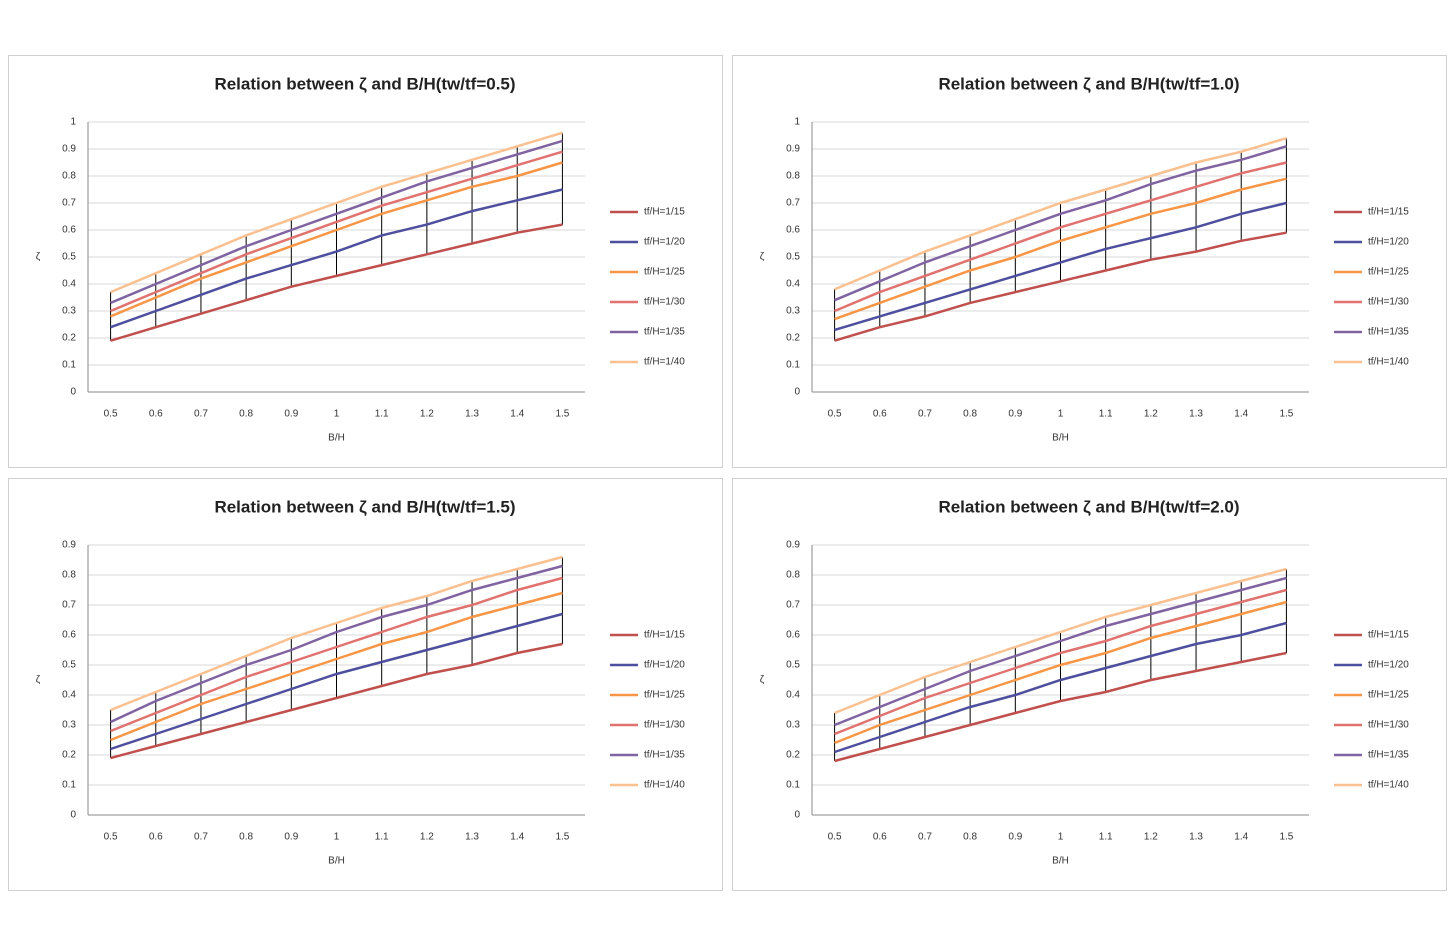  Describe the element at coordinates (364, 83) in the screenshot. I see `chart-title: Relation between ζ and B/H(tw/tf=0.5)` at that location.